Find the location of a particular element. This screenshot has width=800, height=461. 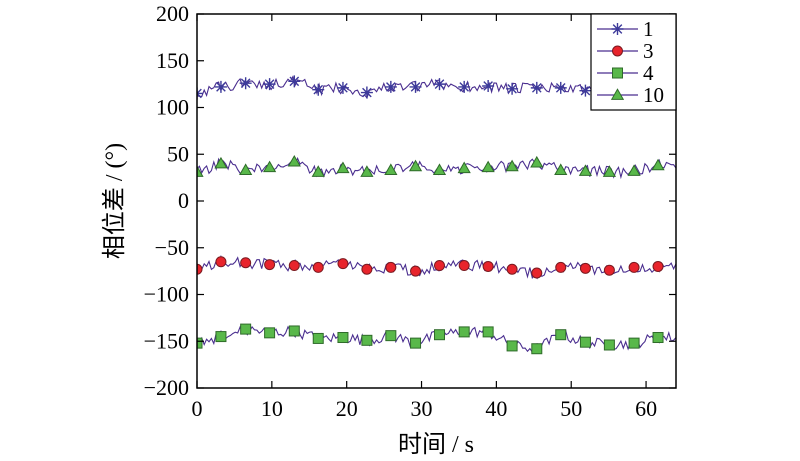

x-tick-label: 20 is located at coordinates (347, 408).